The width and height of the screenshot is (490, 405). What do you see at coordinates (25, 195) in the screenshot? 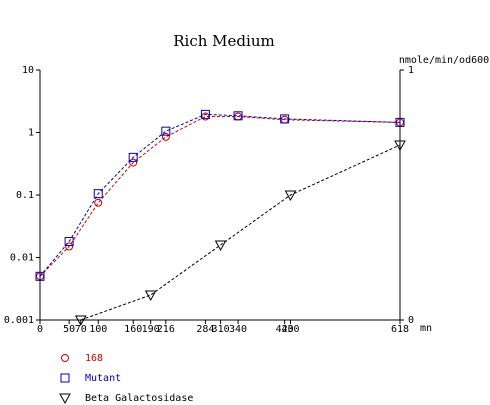
I see `y-tick-label: 0.1` at bounding box center [25, 195].